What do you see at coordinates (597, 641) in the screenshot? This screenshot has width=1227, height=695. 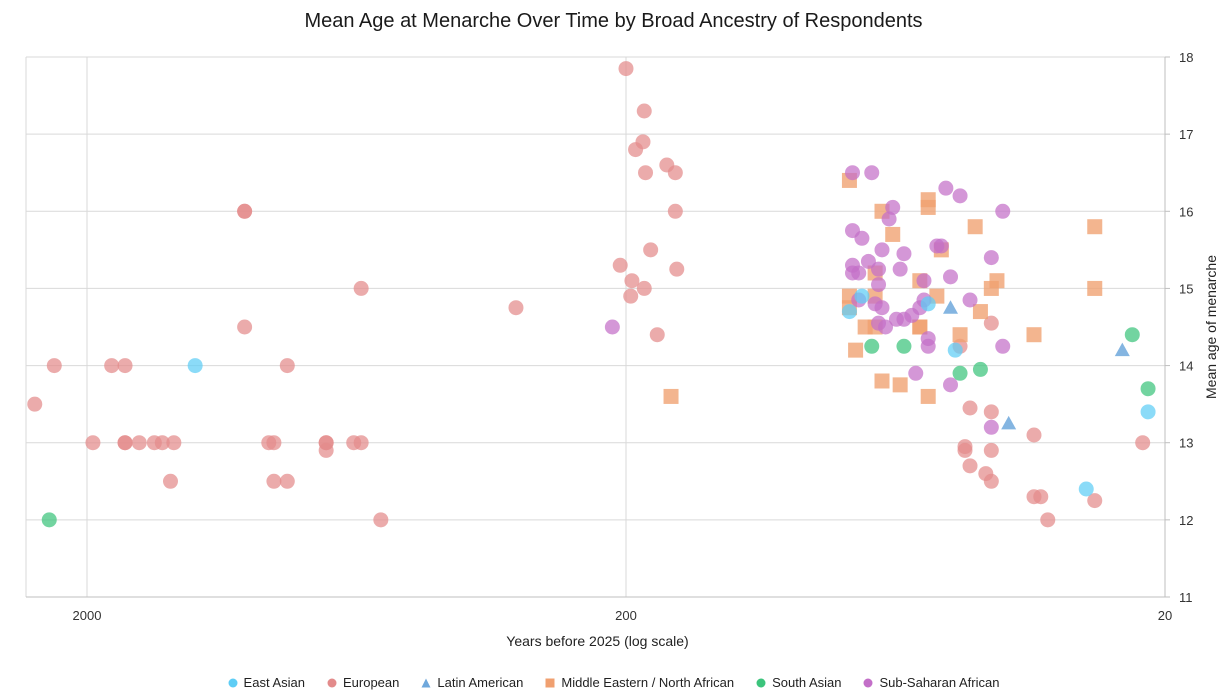 I see `x-axis-label: Years before 2025 (log scale)` at bounding box center [597, 641].